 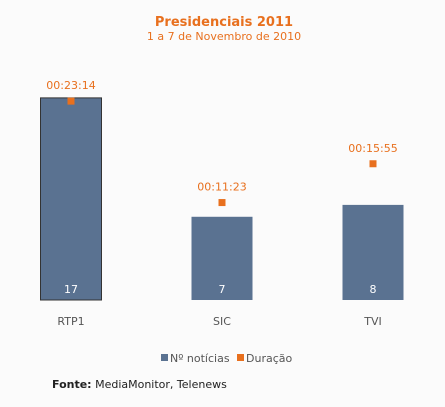 What do you see at coordinates (222, 289) in the screenshot?
I see `bar-value-sic: 7` at bounding box center [222, 289].